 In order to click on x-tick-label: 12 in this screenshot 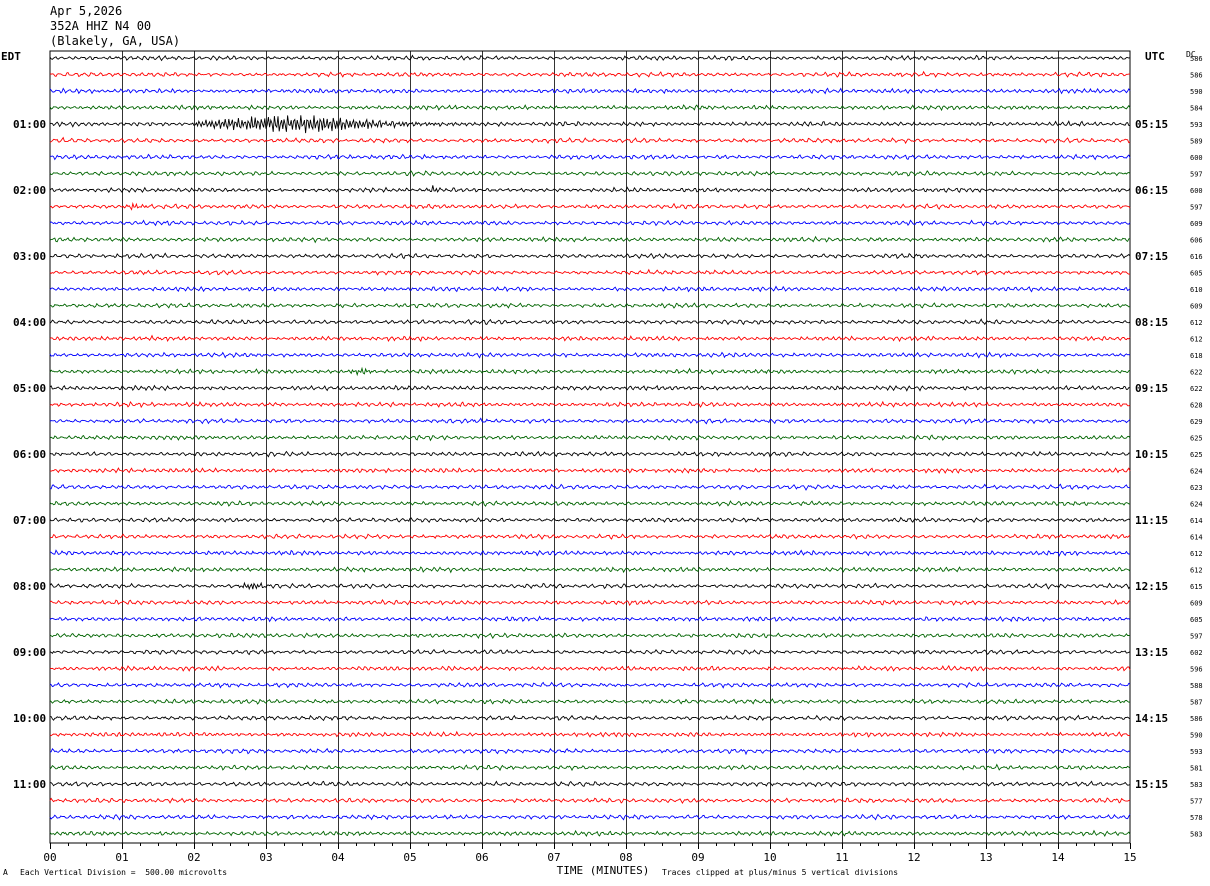, I will do `click(913, 857)`.